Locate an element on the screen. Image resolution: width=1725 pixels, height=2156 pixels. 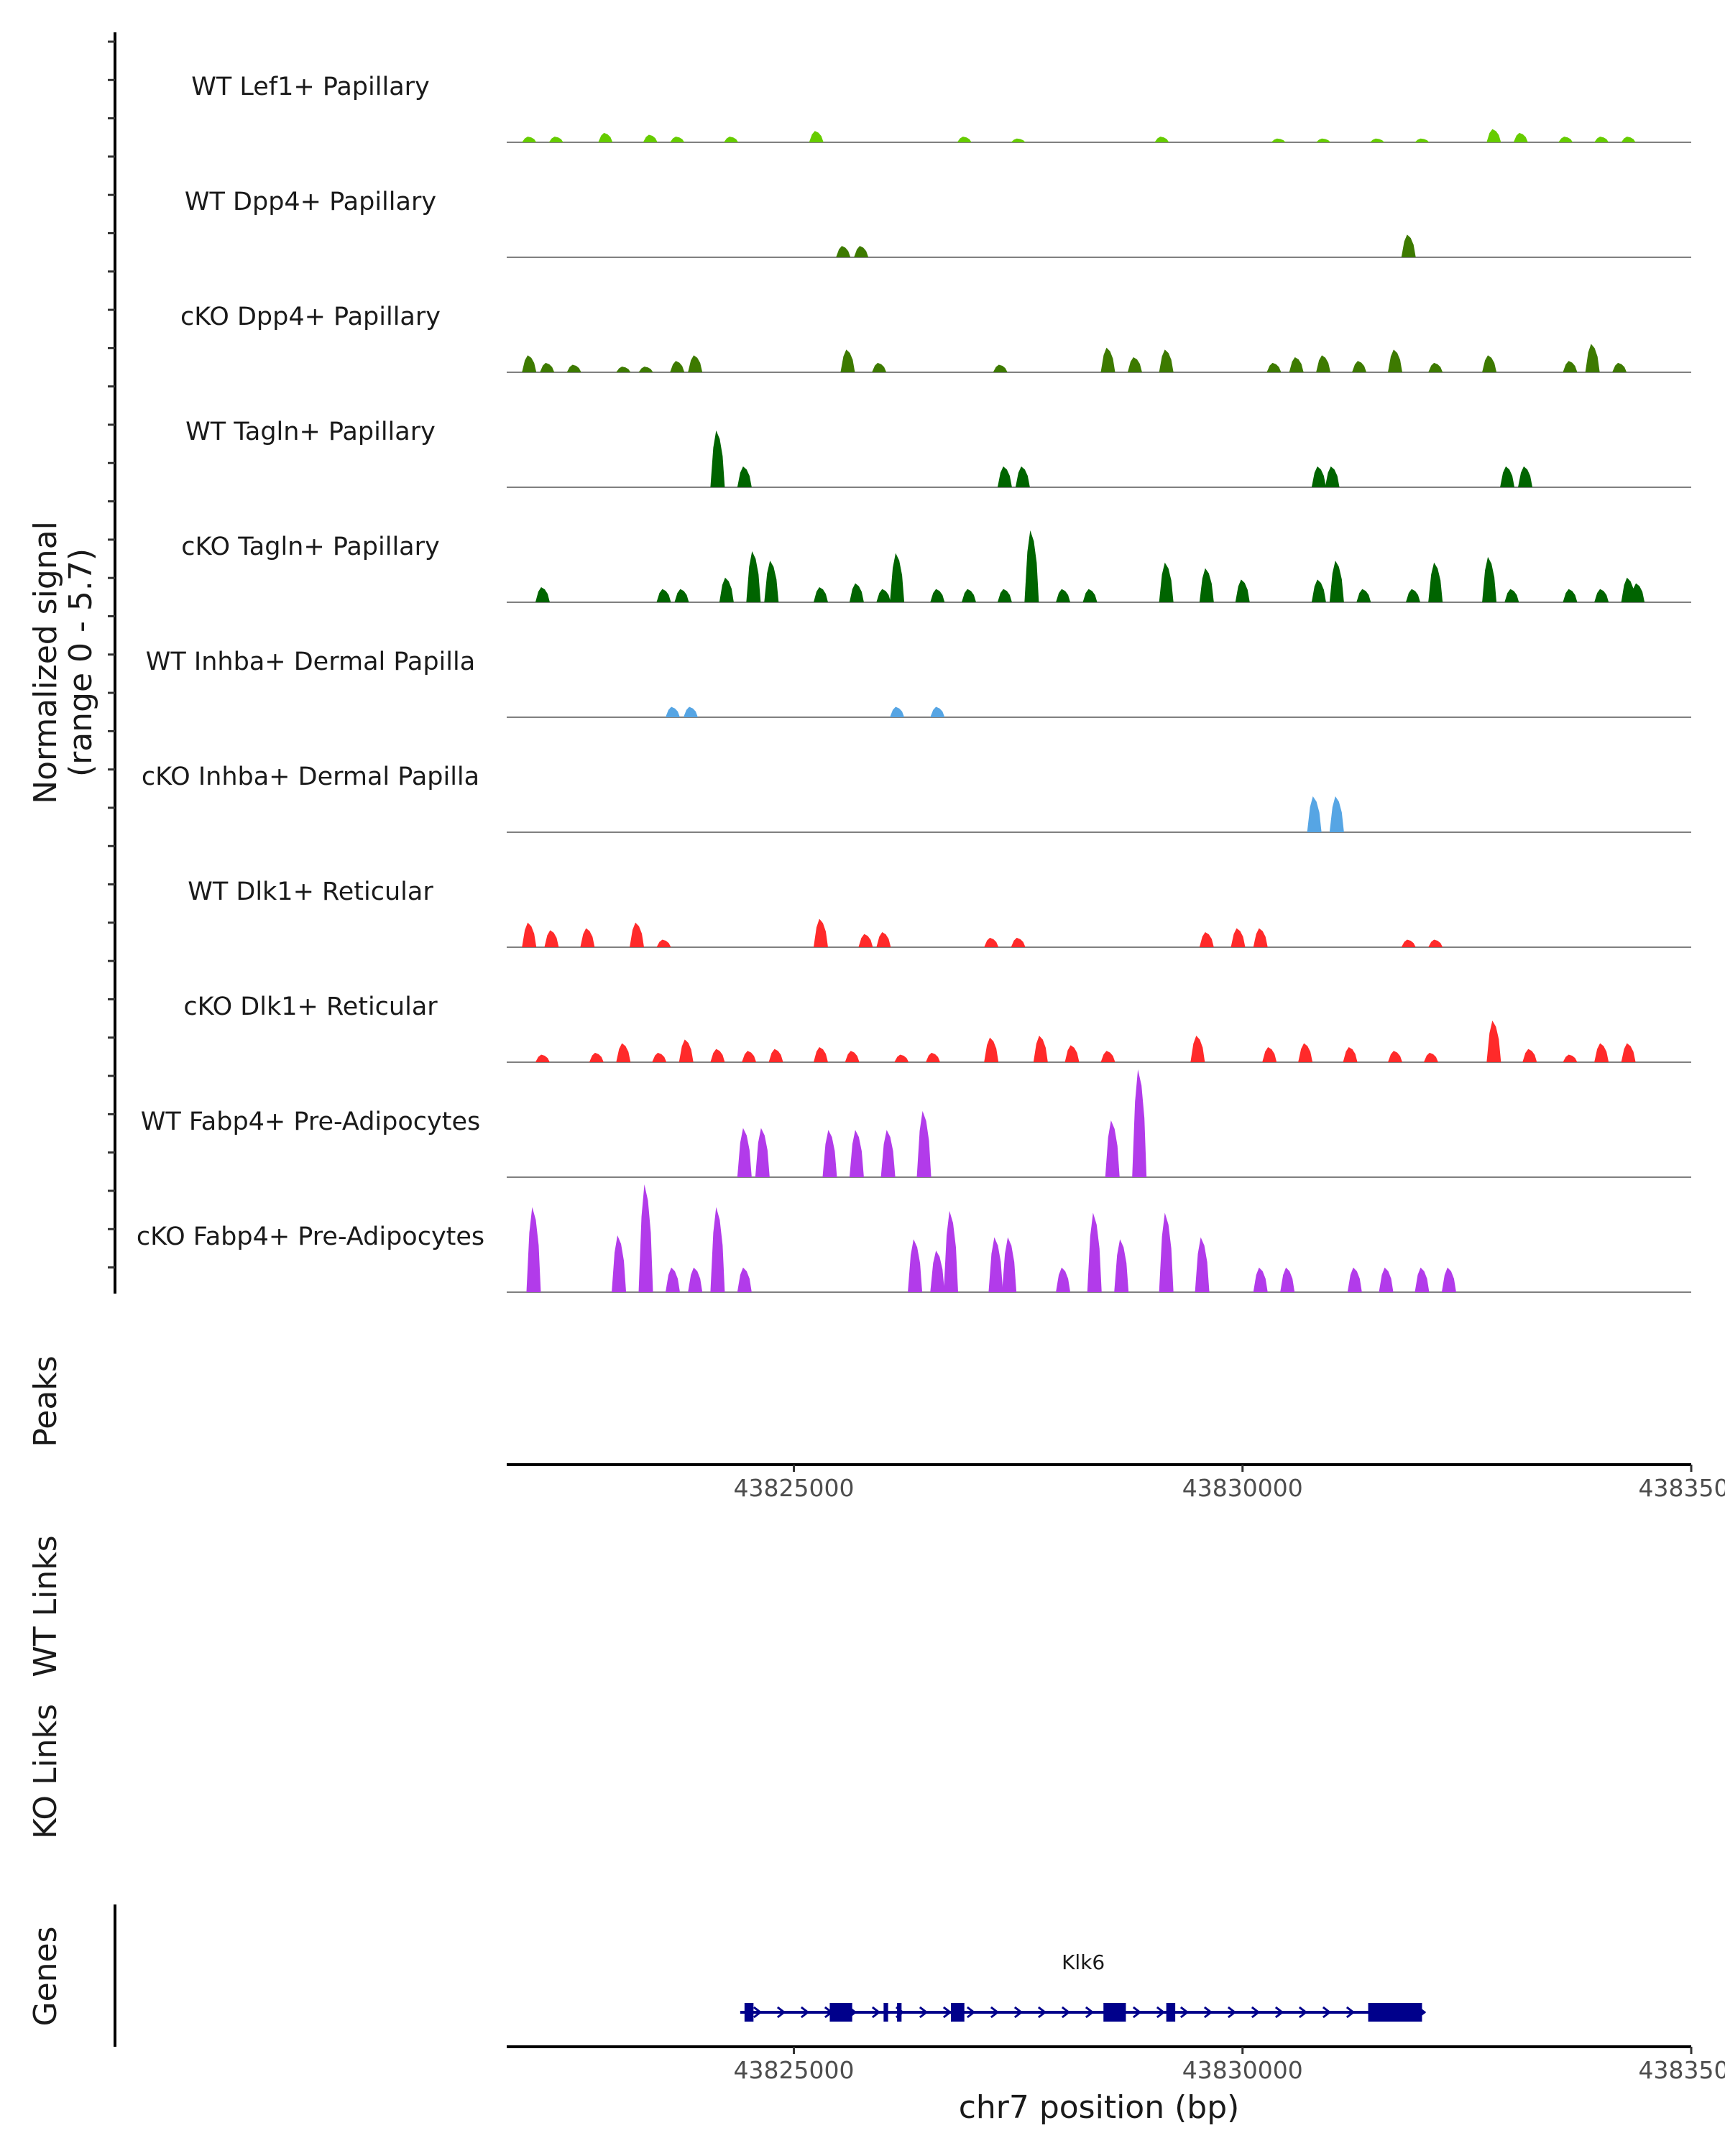
track-9: WT Fabp4+ Pre-Adipocytes is located at coordinates (916, 1123).